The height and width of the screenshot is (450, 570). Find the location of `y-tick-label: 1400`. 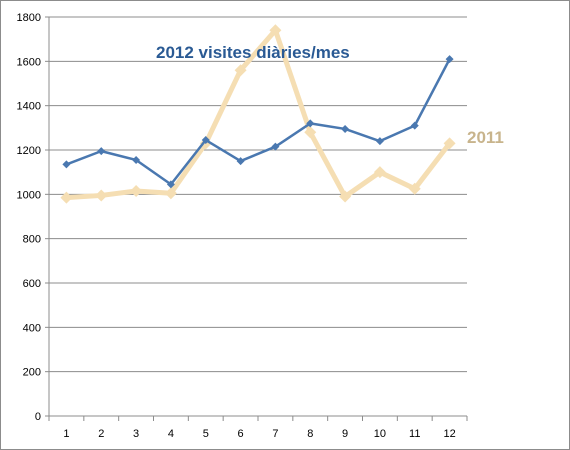

y-tick-label: 1400 is located at coordinates (29, 107).